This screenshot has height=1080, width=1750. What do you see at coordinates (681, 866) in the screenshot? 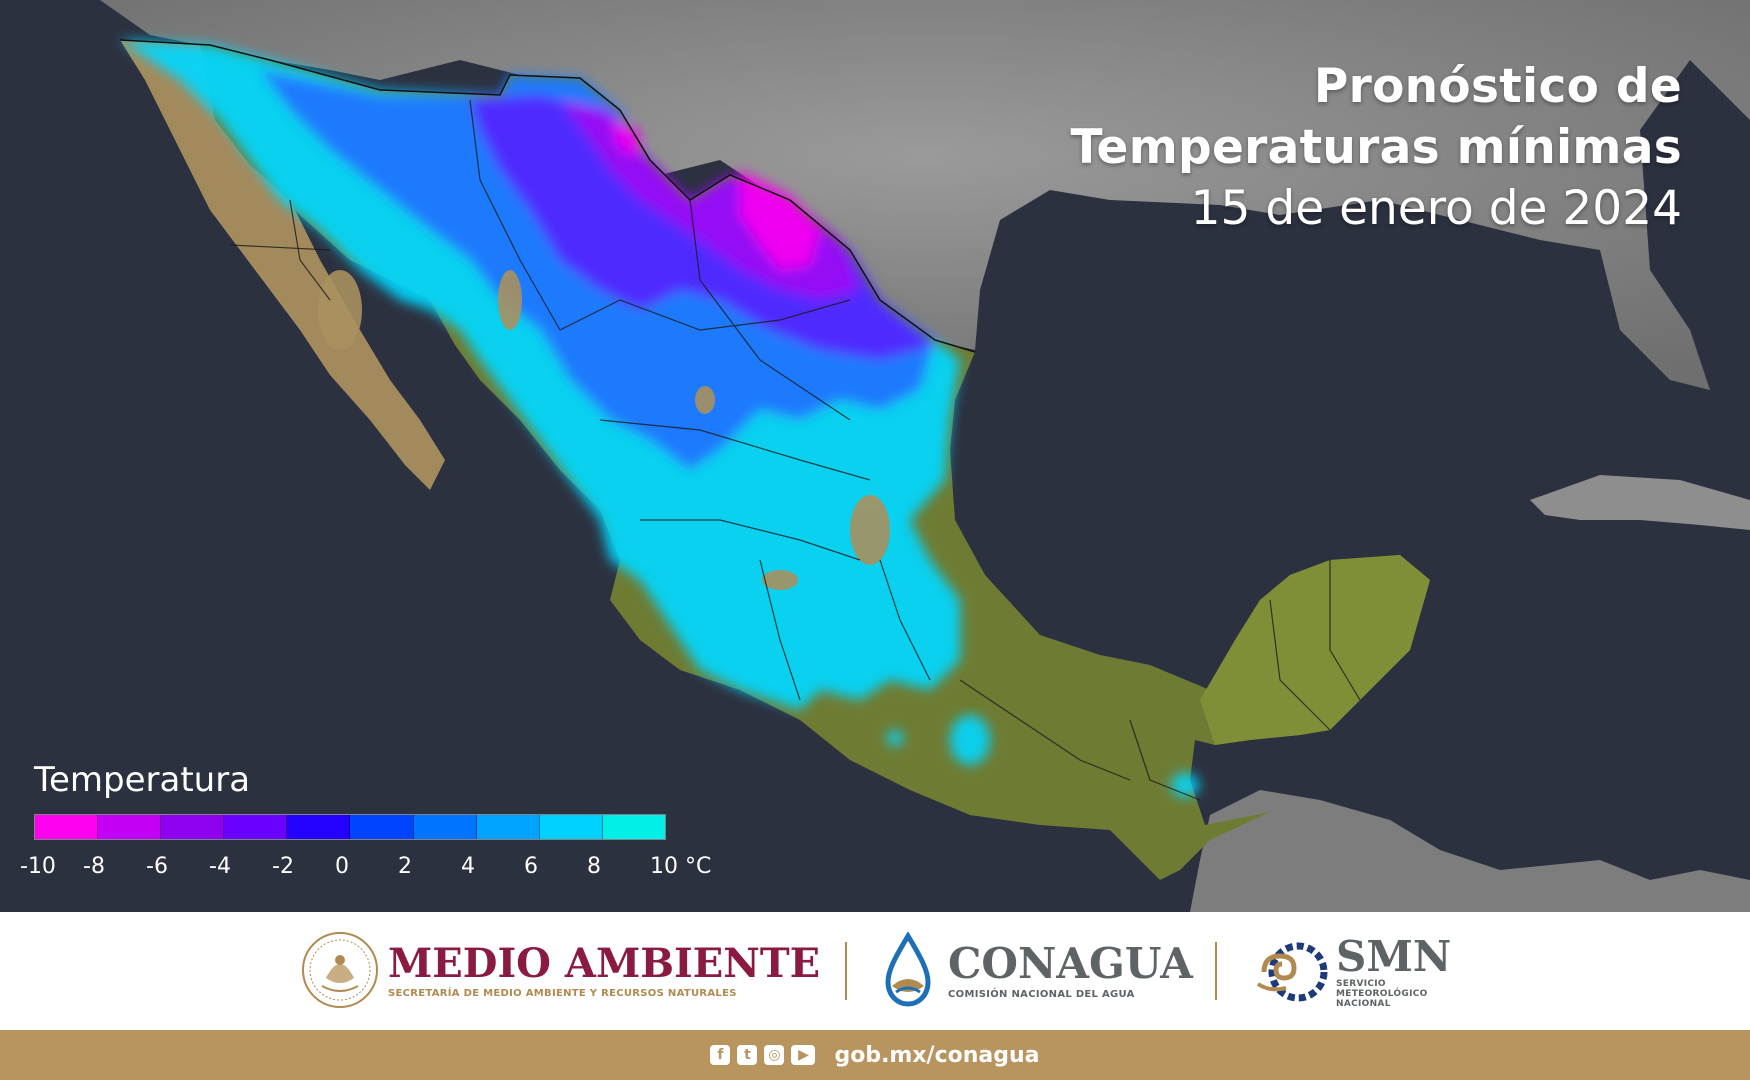
I see `legend-tick-label: 10 °C` at bounding box center [681, 866].